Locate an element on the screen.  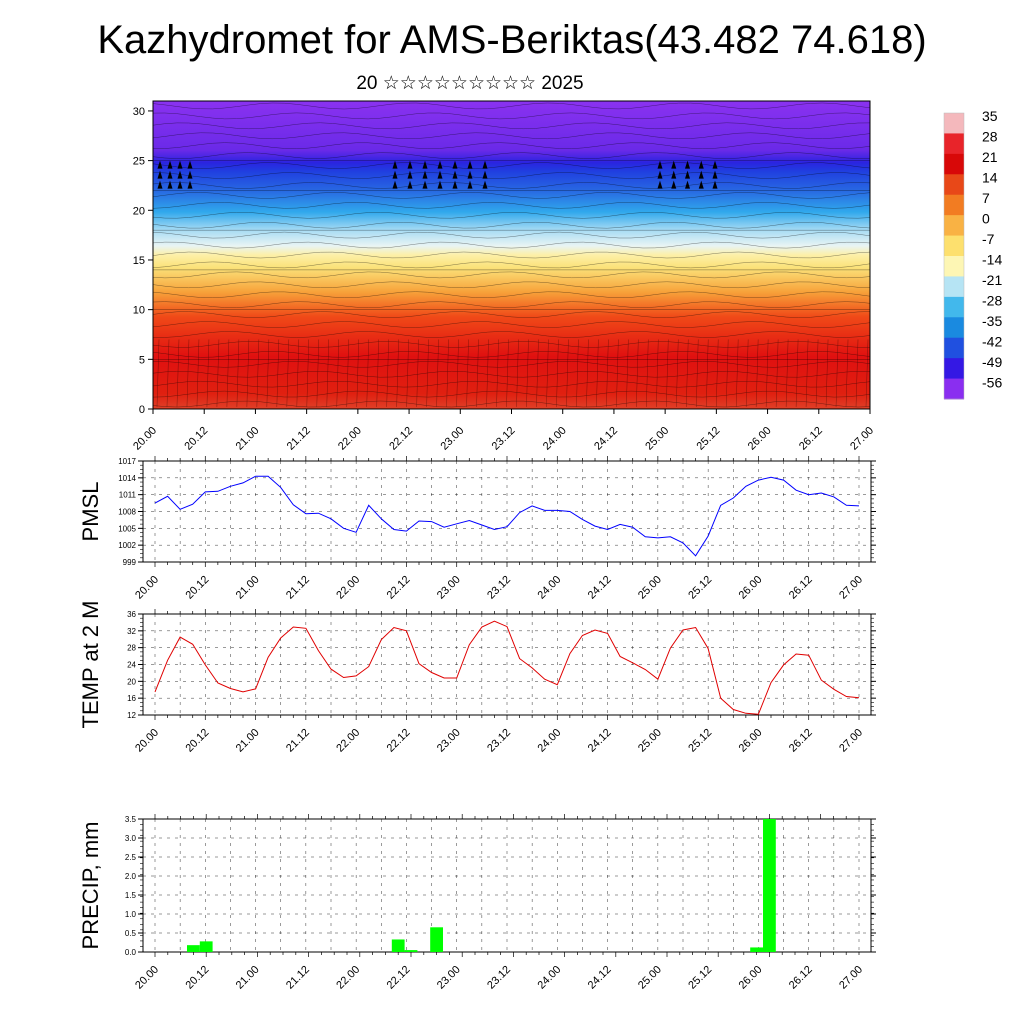
x-tick-label: 21.00 is located at coordinates (248, 741).